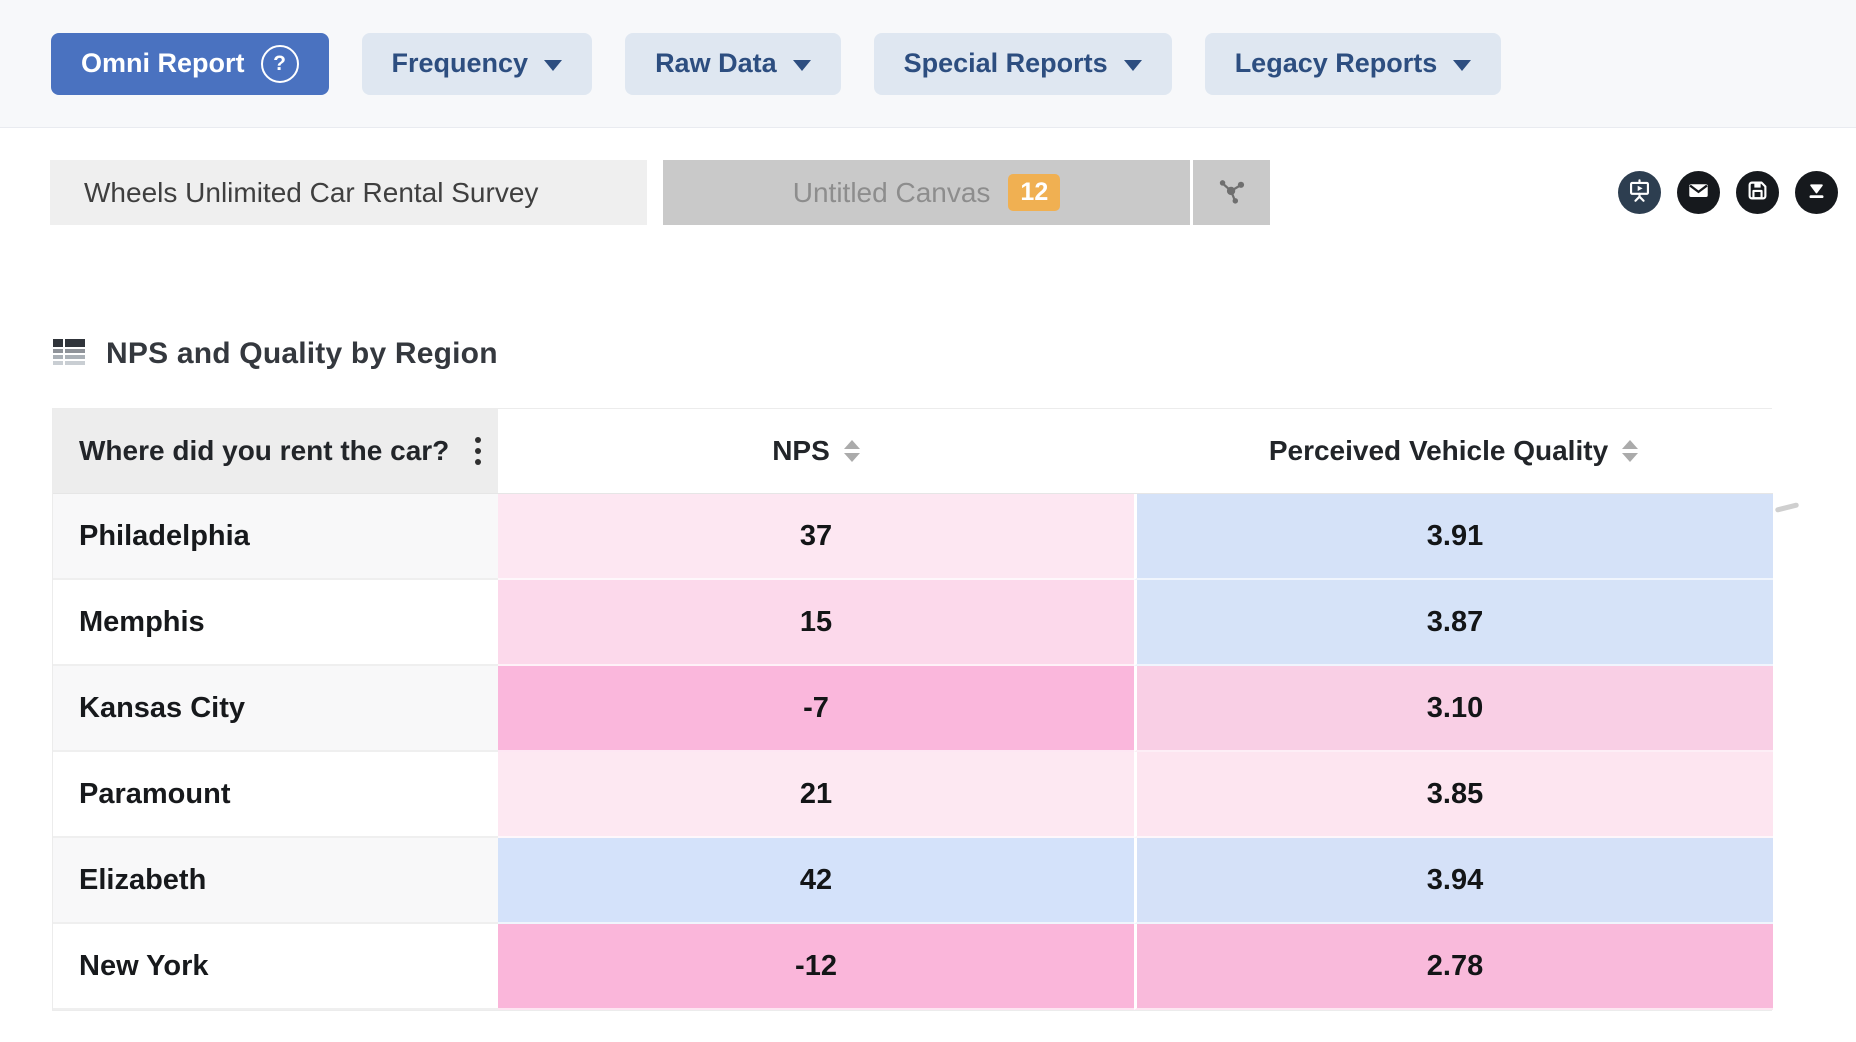 The image size is (1856, 1042). What do you see at coordinates (716, 63) in the screenshot?
I see `raw-data-menu-label: Raw Data` at bounding box center [716, 63].